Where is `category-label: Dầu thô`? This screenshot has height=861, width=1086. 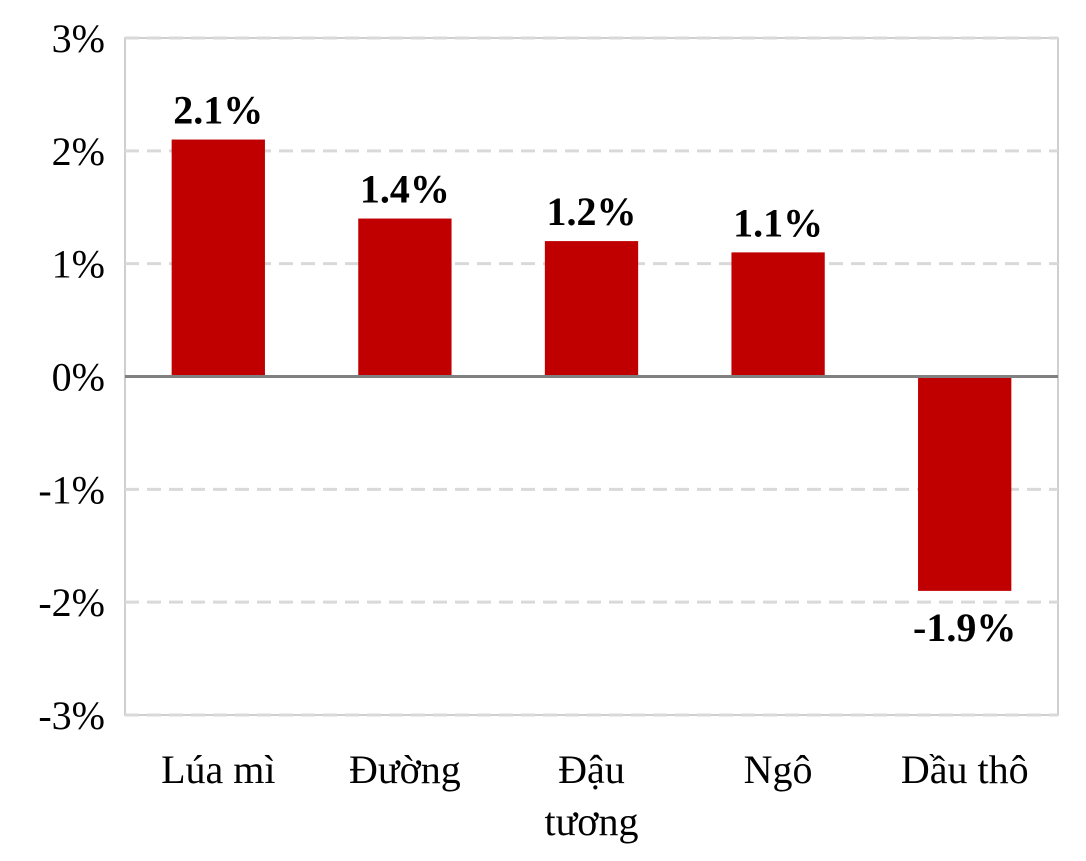
category-label: Dầu thô is located at coordinates (965, 769).